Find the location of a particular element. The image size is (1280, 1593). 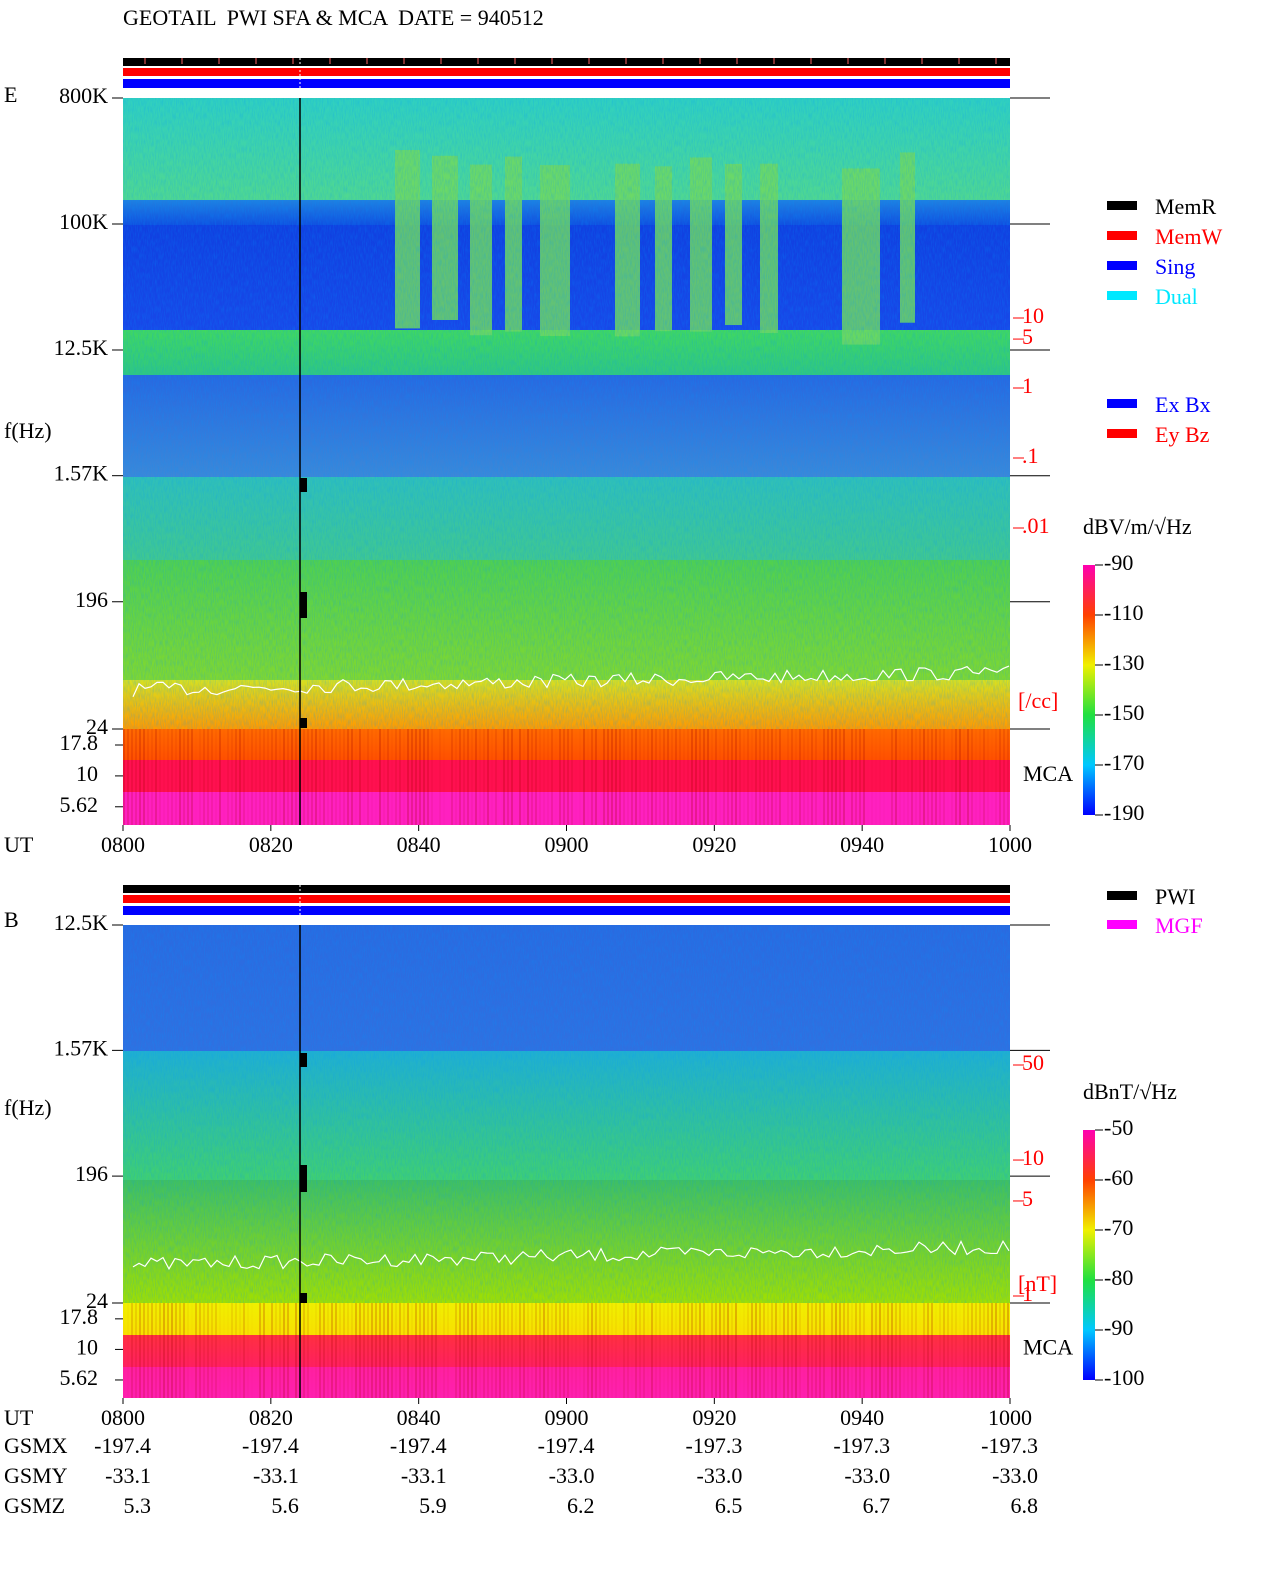

mca-tick-label: 10 is located at coordinates (87, 1346).